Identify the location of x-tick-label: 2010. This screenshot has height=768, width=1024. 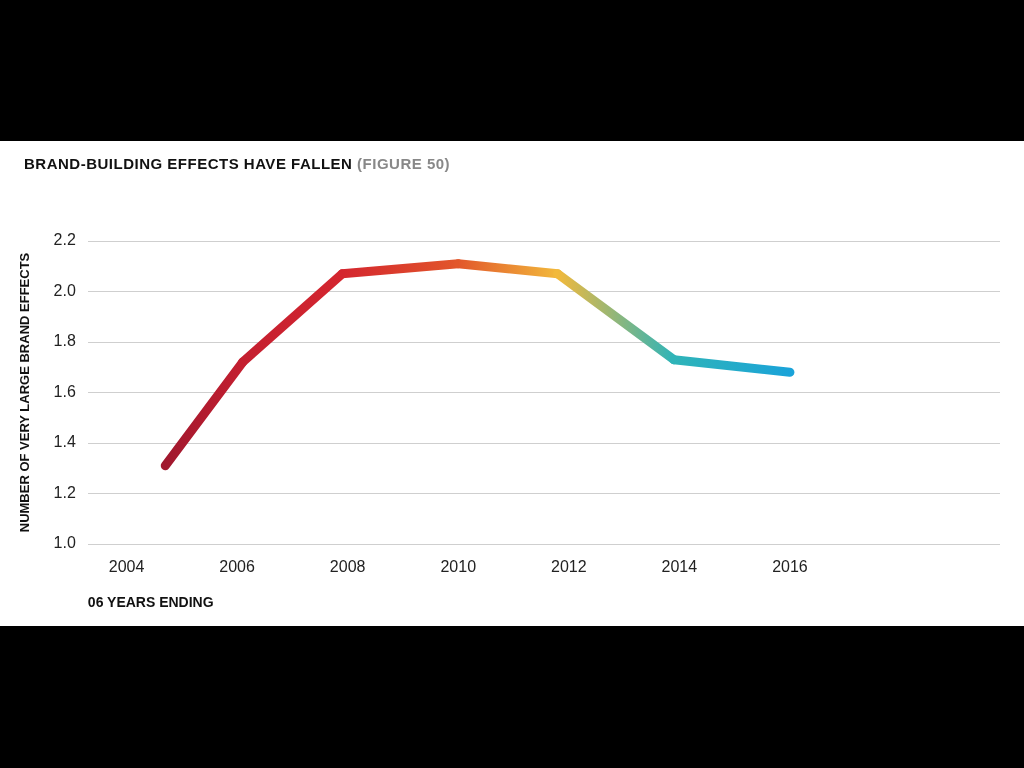
(458, 567).